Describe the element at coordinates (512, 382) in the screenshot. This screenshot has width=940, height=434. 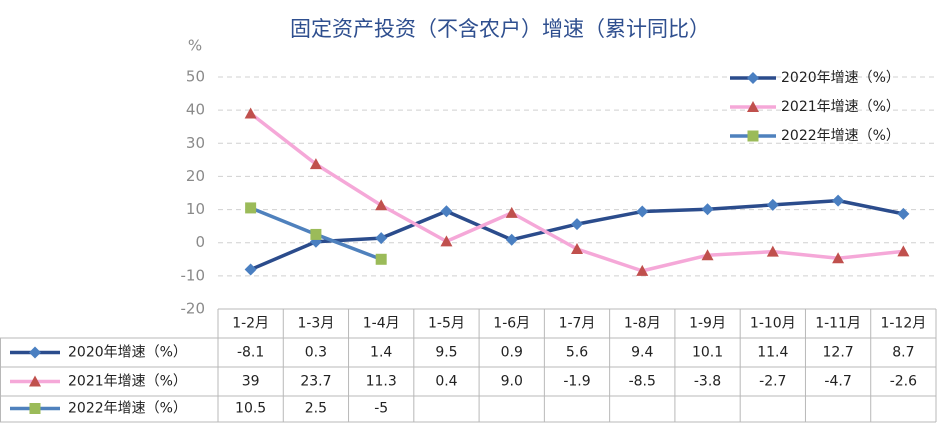
I see `table-cell: 9.0` at that location.